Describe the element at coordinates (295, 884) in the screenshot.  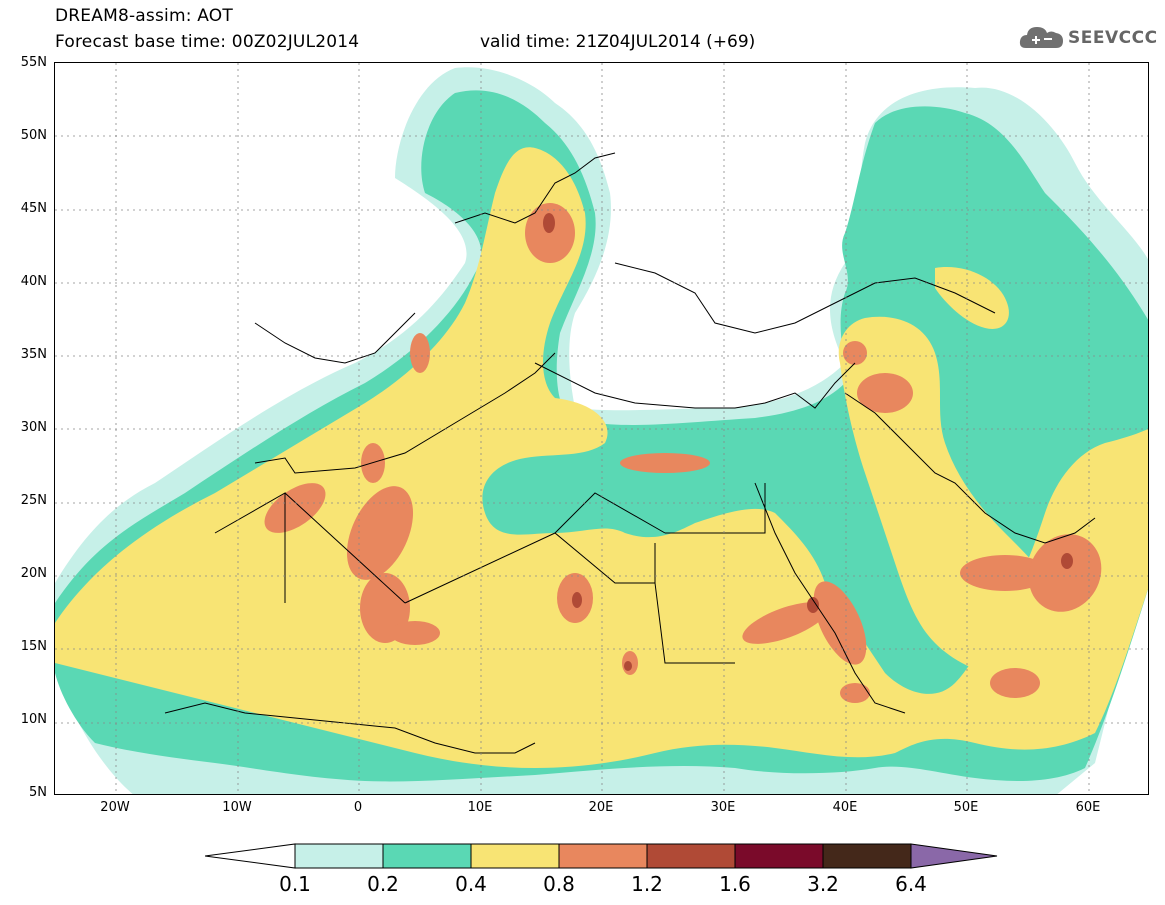
I see `colorbar-label-0: 0.1` at that location.